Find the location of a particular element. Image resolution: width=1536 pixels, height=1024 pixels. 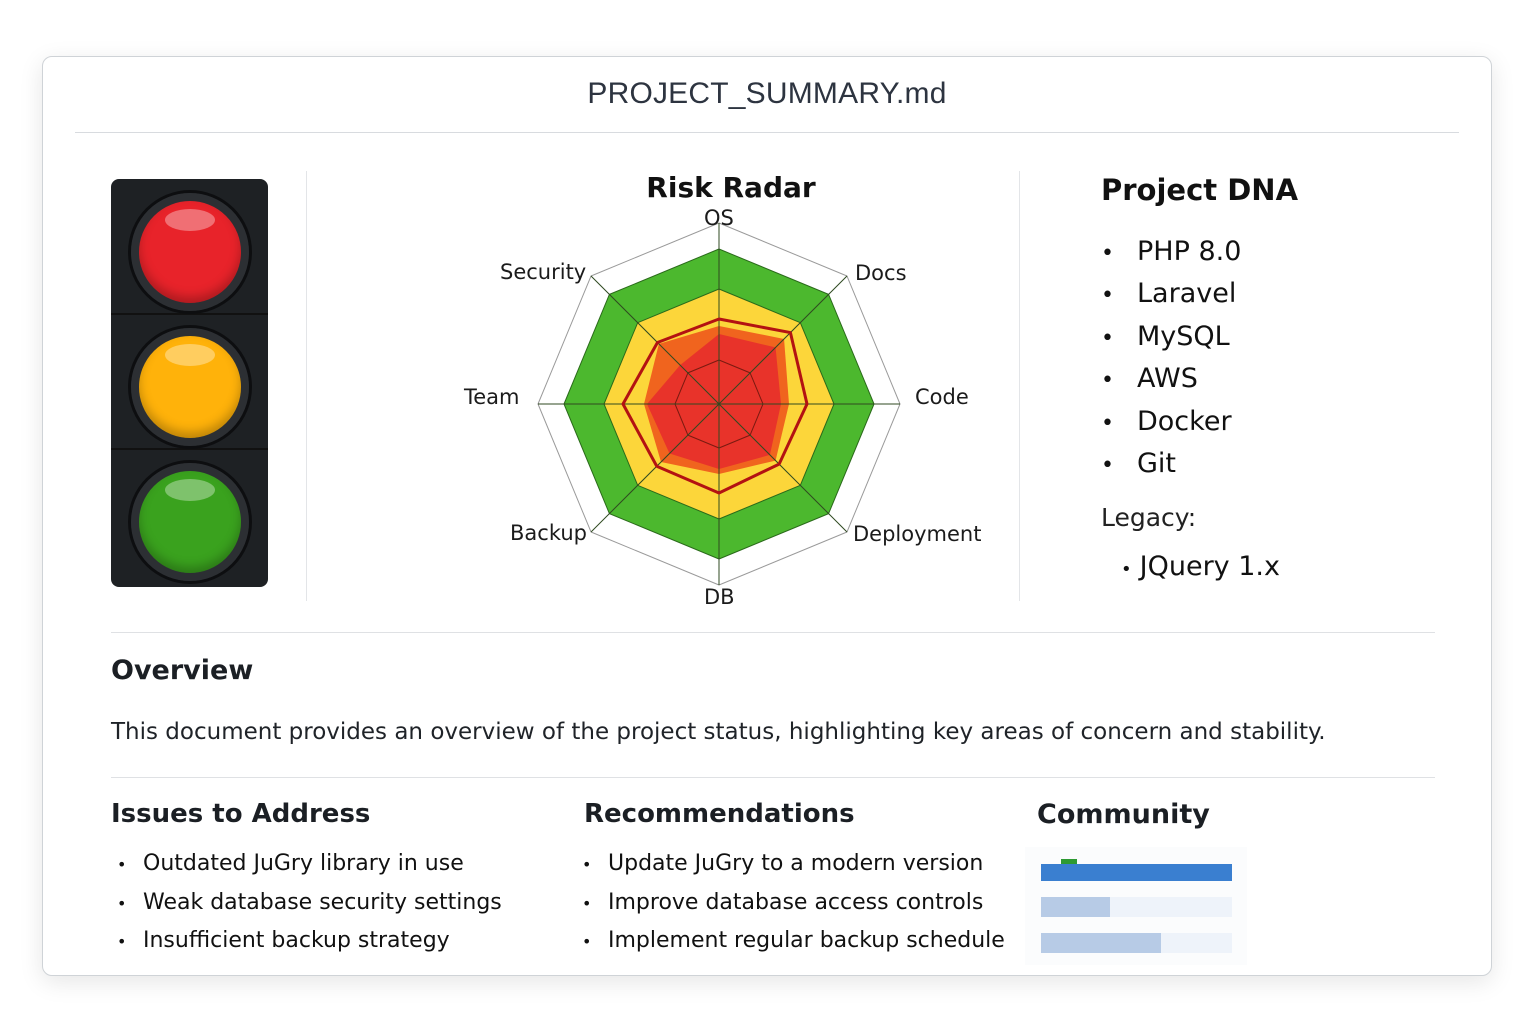

axis-label-backup: Backup is located at coordinates (548, 533).